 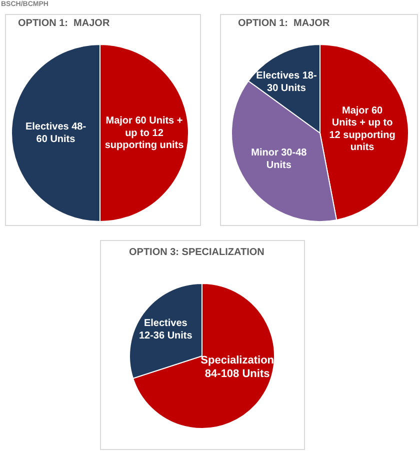 I want to click on slice-label: Electives 18-30 Units, so click(x=286, y=82).